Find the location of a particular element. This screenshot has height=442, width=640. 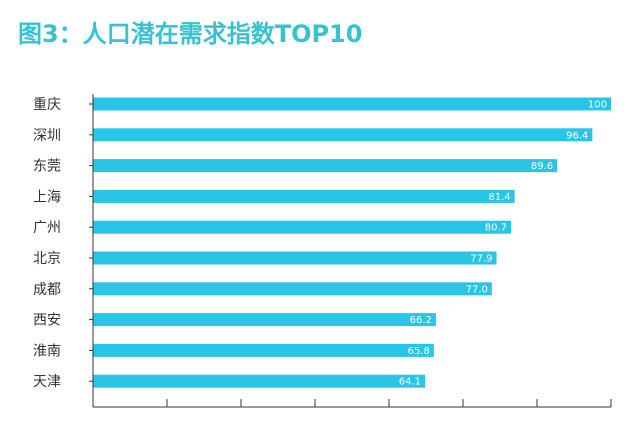

bar-value-label-4: 80.7 is located at coordinates (496, 228).